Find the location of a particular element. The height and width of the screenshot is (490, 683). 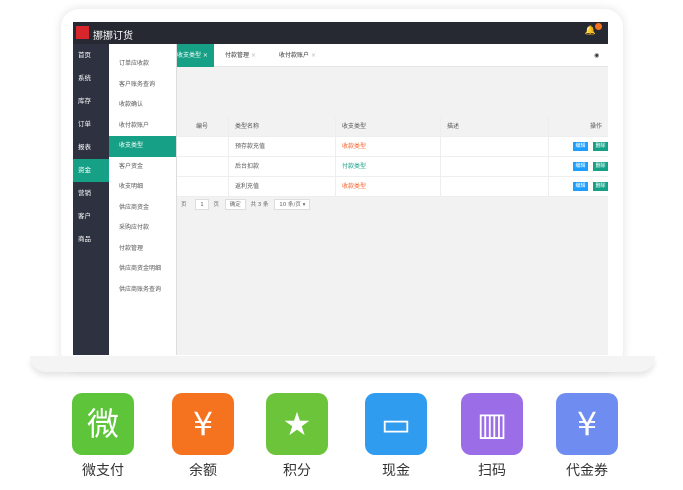

payment-label: 余额 is located at coordinates (203, 471).